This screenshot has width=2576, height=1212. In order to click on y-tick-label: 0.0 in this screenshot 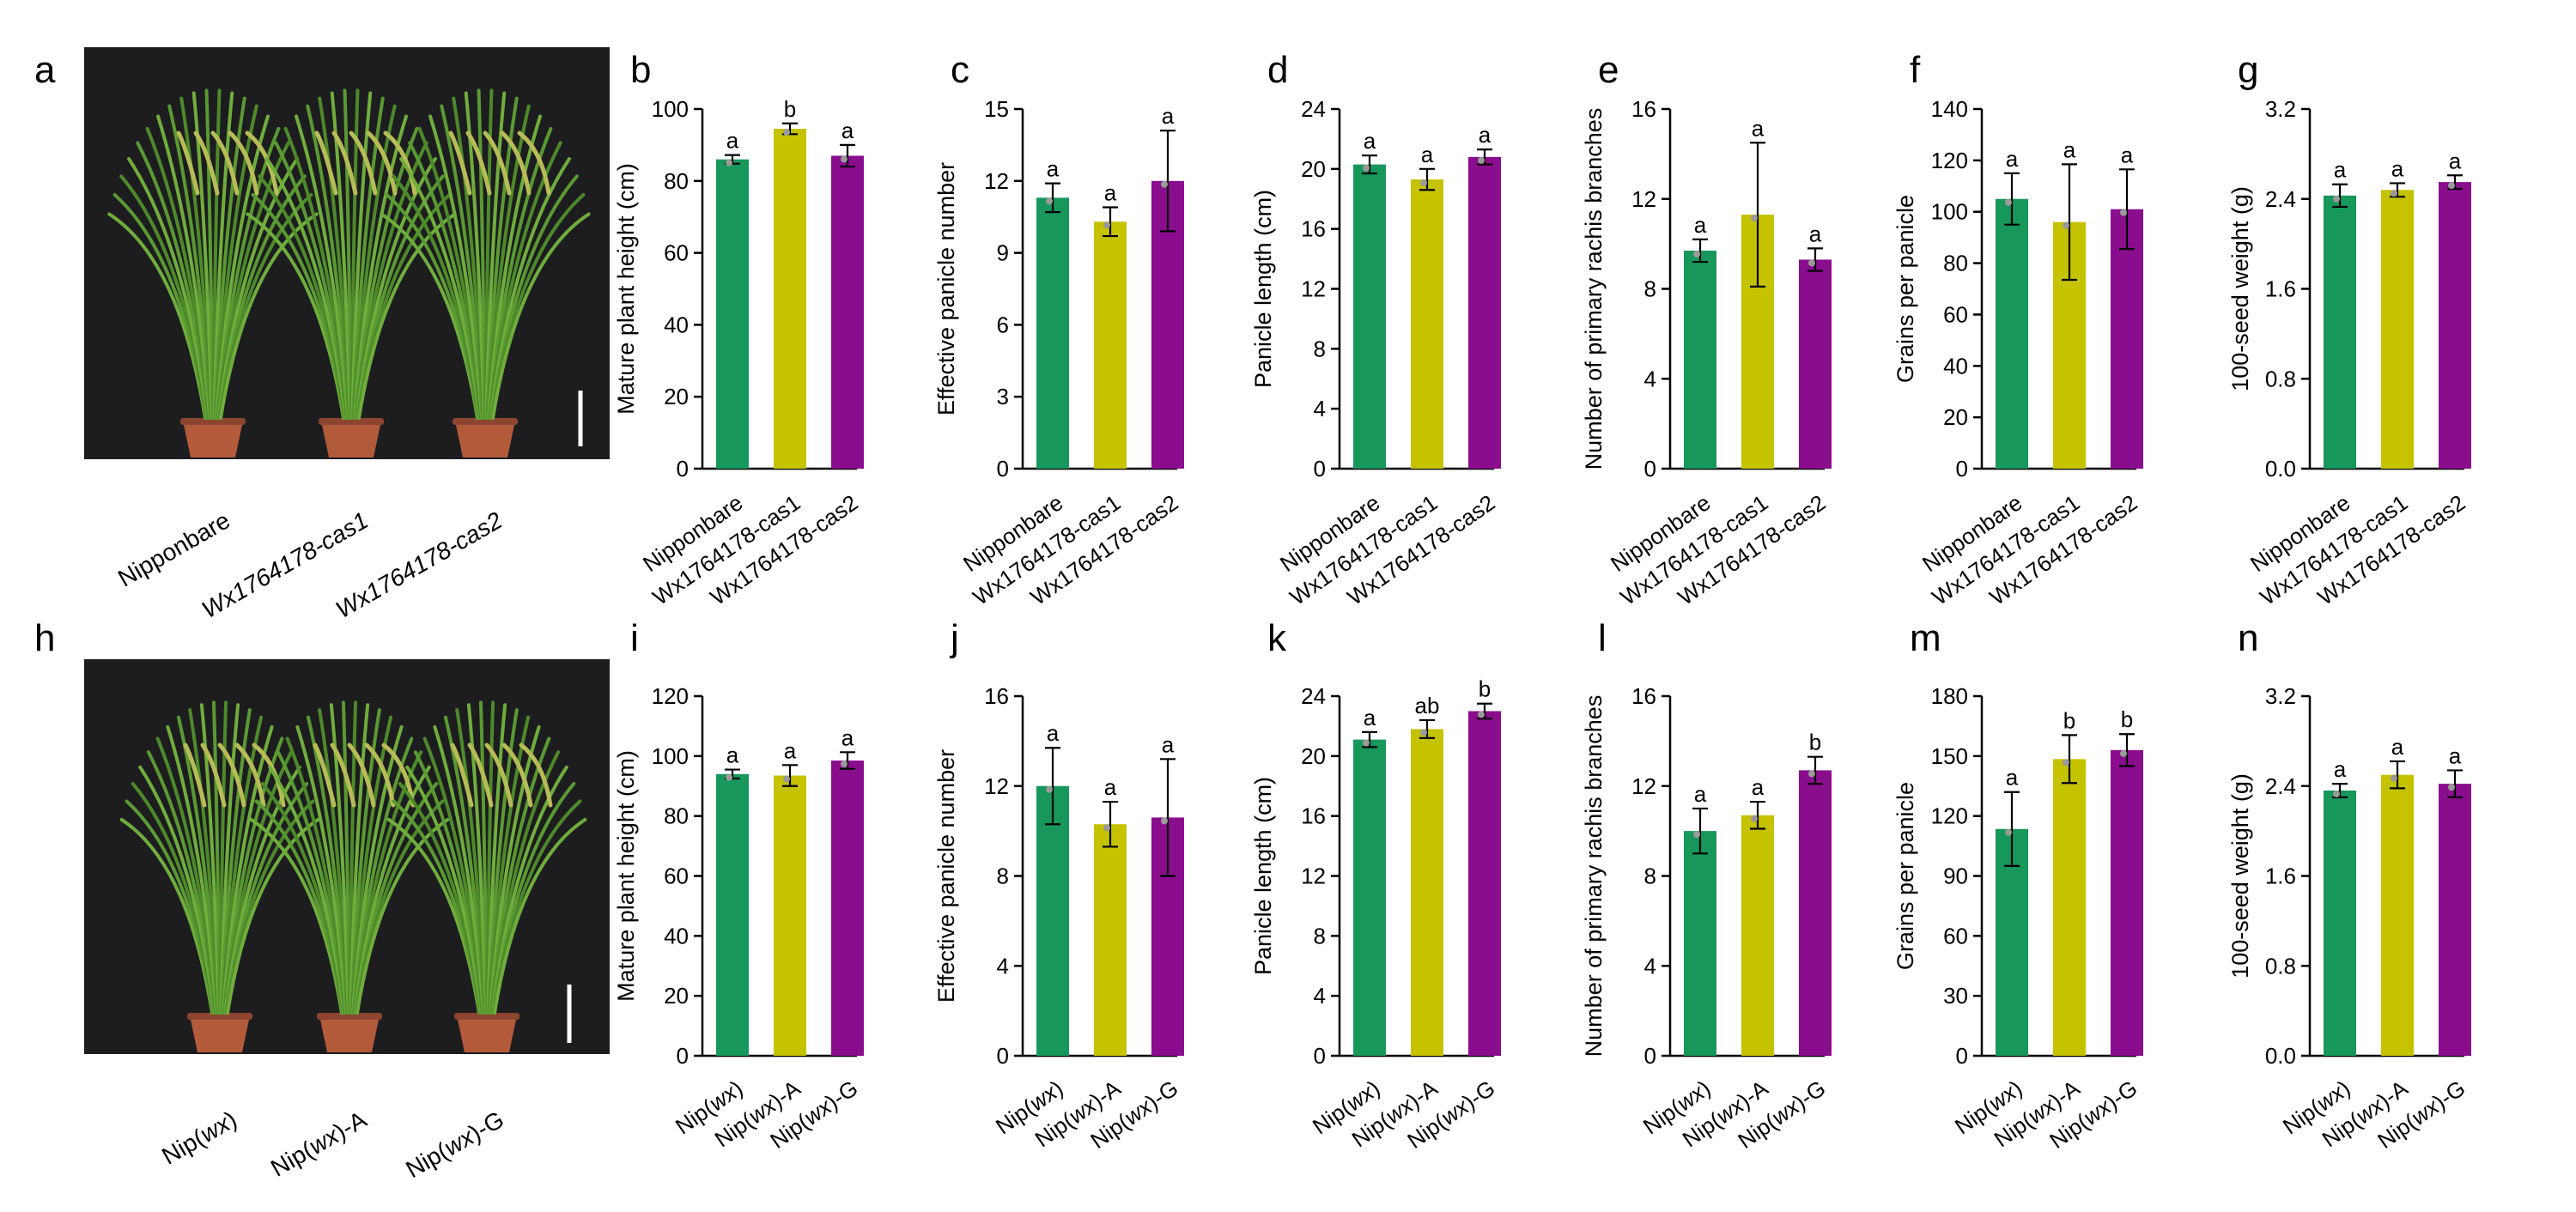, I will do `click(2280, 1056)`.